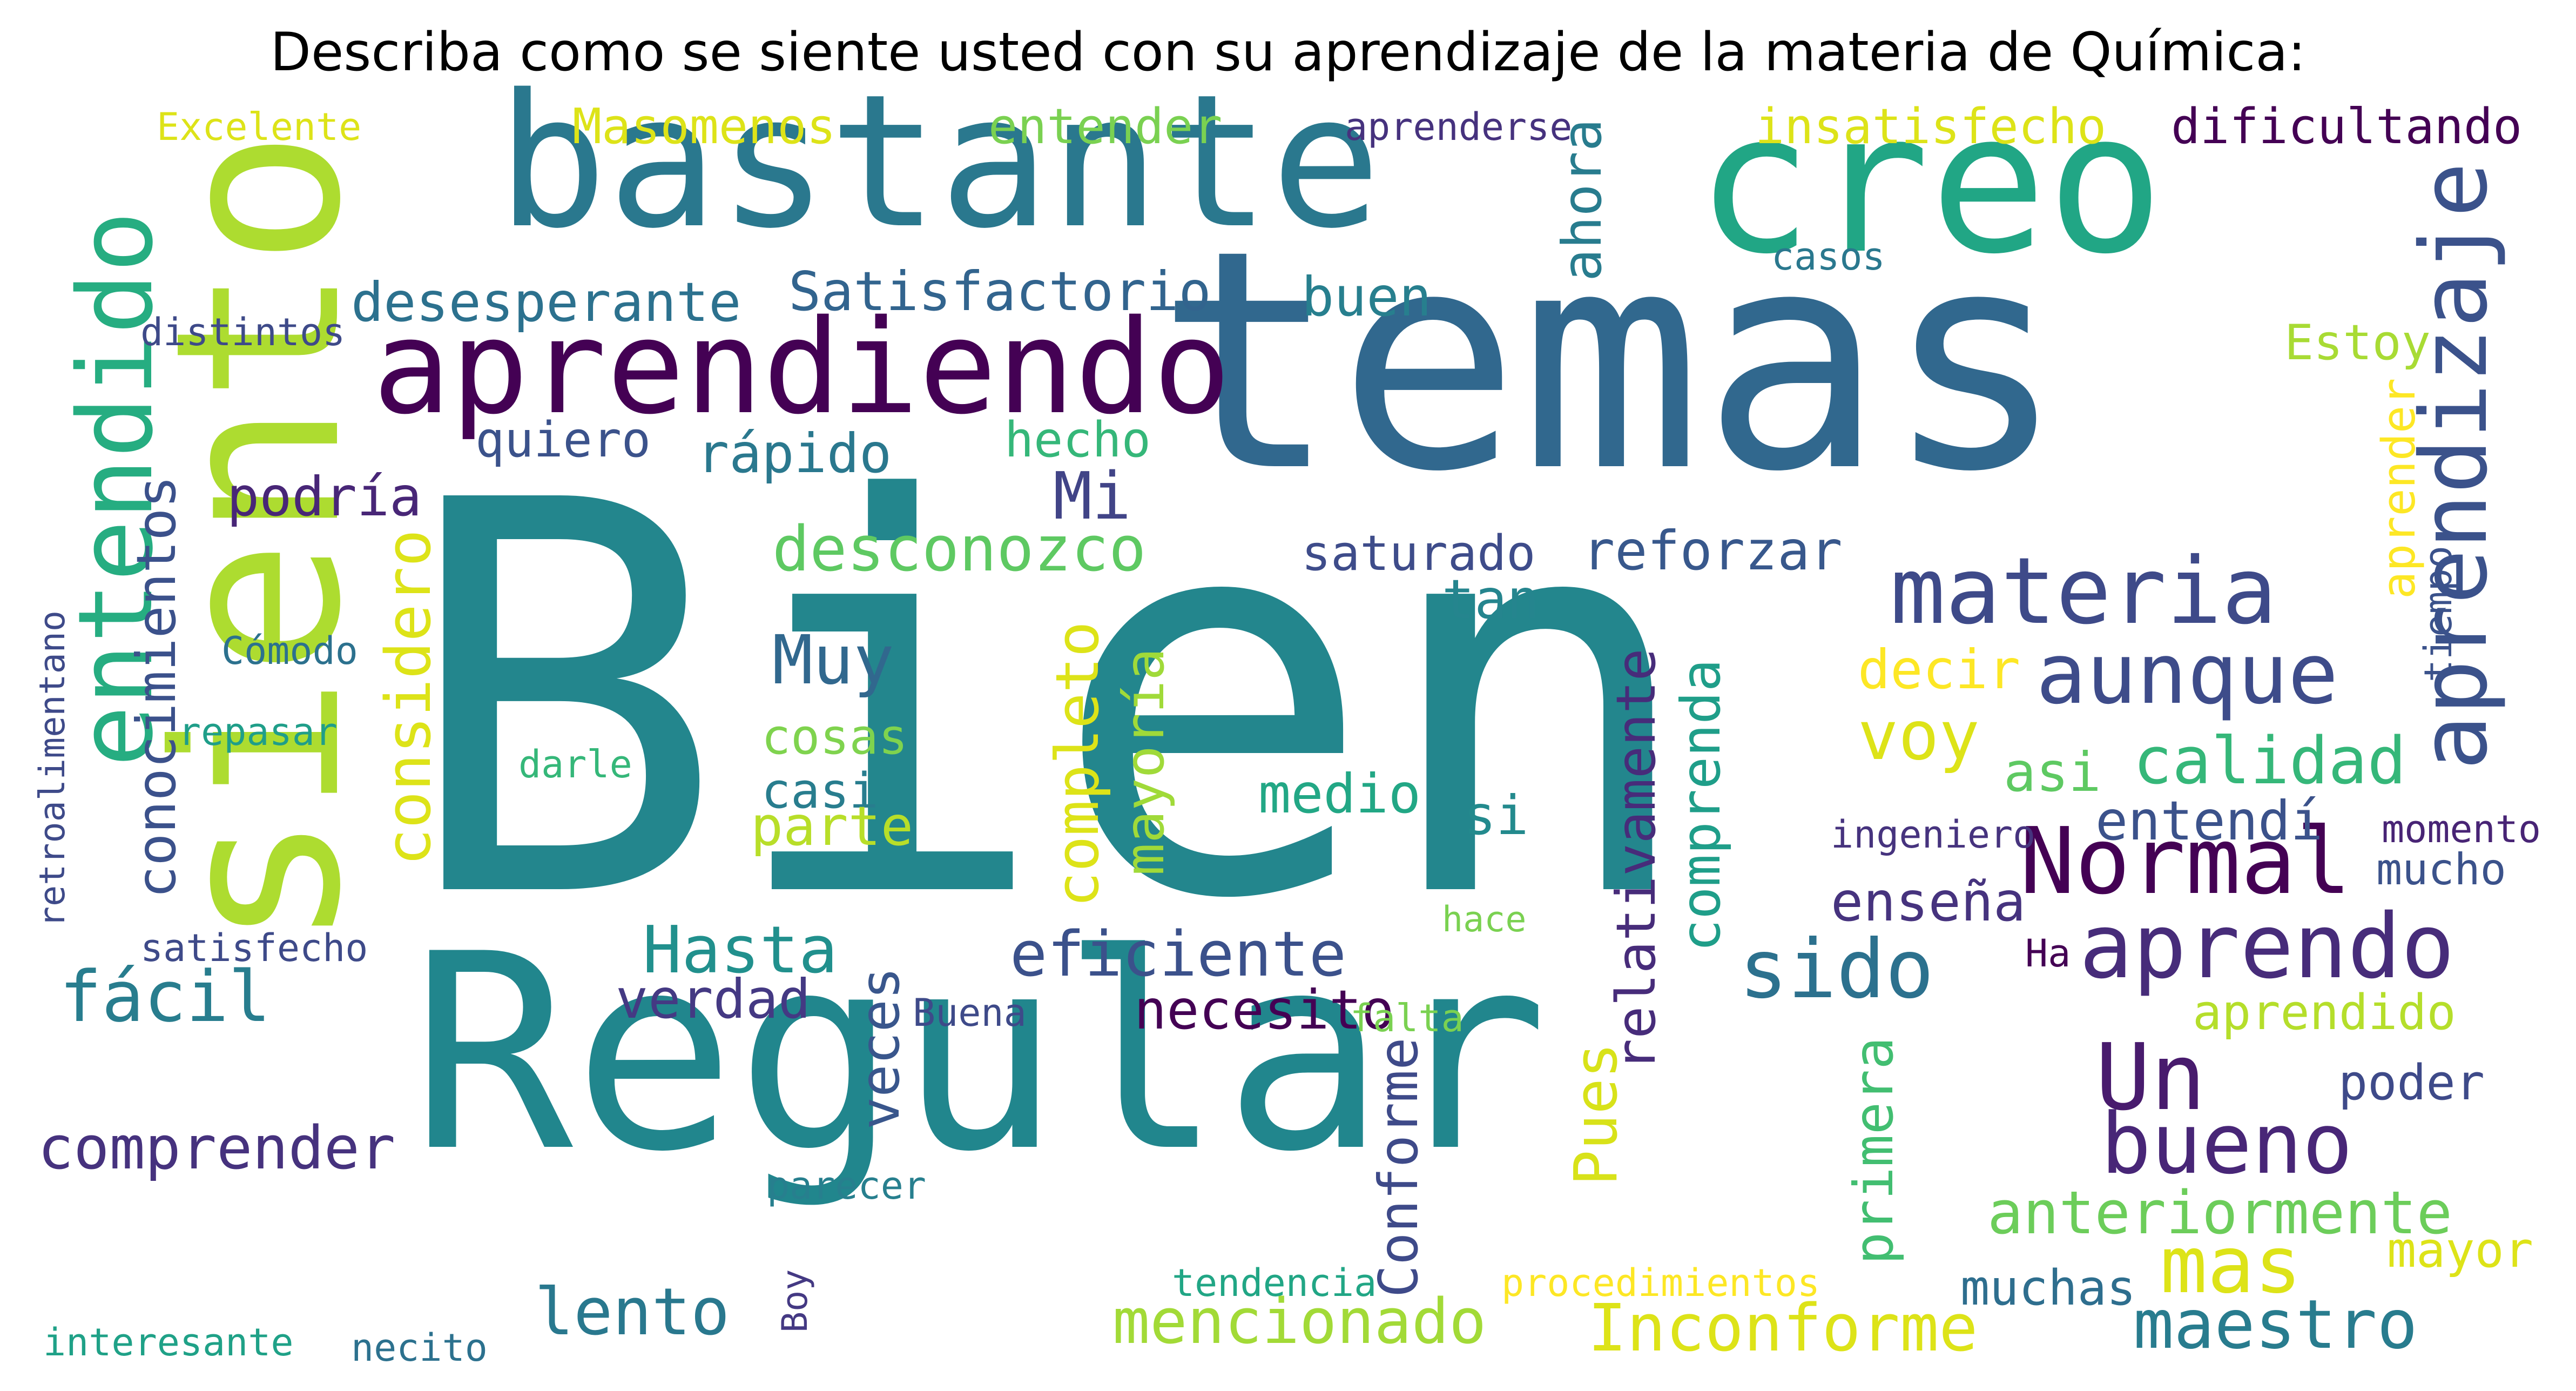 The height and width of the screenshot is (1391, 2576). What do you see at coordinates (1398, 1168) in the screenshot?
I see `cloud-word: Conforme` at bounding box center [1398, 1168].